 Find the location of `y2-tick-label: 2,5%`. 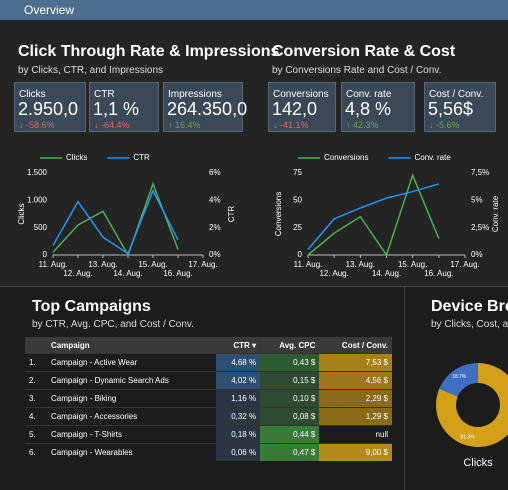

y2-tick-label: 2,5% is located at coordinates (480, 227).